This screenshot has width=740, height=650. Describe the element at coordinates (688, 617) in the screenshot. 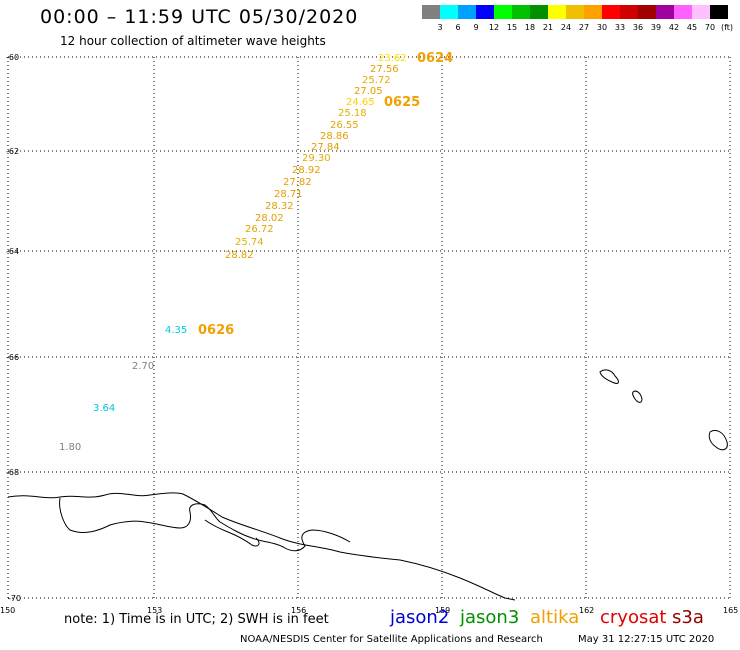

I see `legend-s3a: s3a` at that location.